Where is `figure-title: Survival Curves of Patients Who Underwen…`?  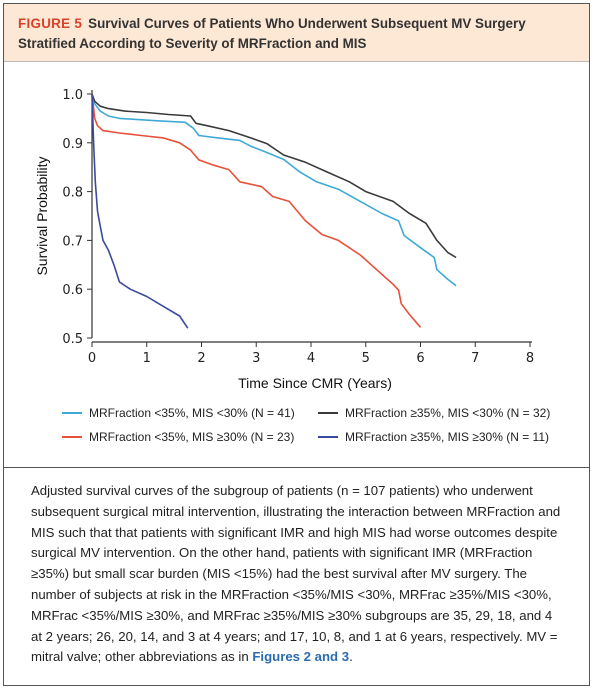
figure-title: Survival Curves of Patients Who Underwen… is located at coordinates (272, 33).